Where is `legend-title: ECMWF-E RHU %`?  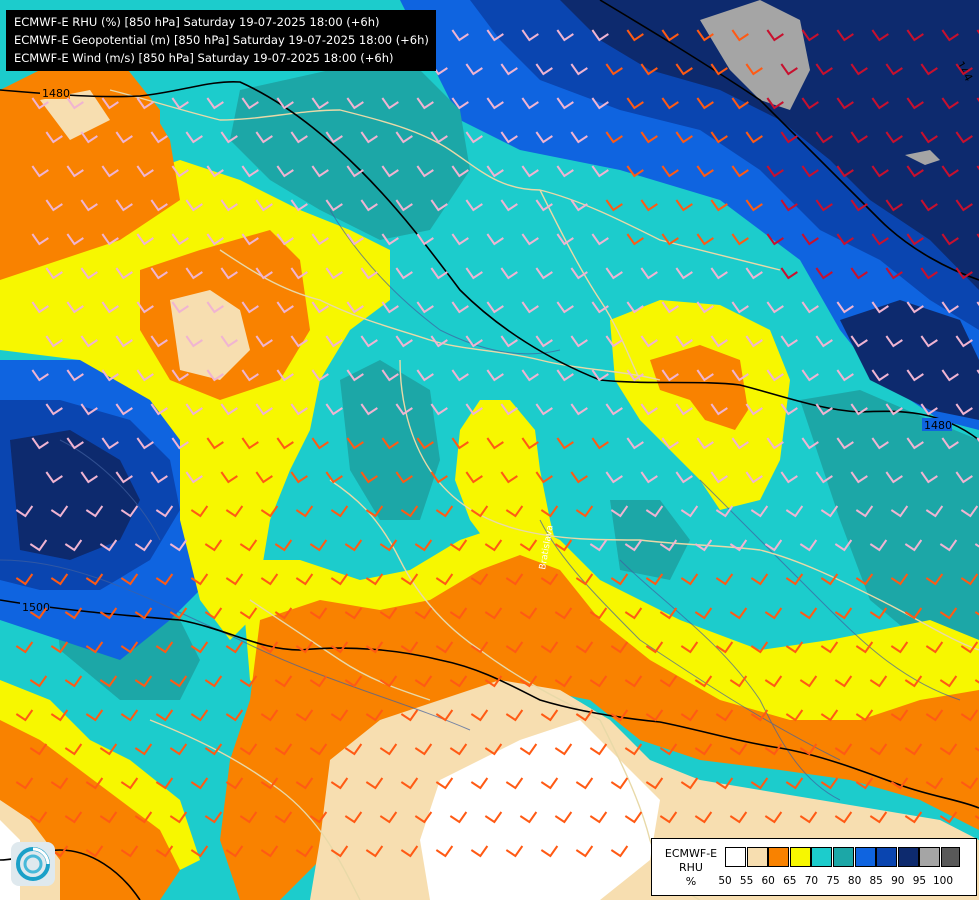 legend-title: ECMWF-E RHU % is located at coordinates (691, 868).